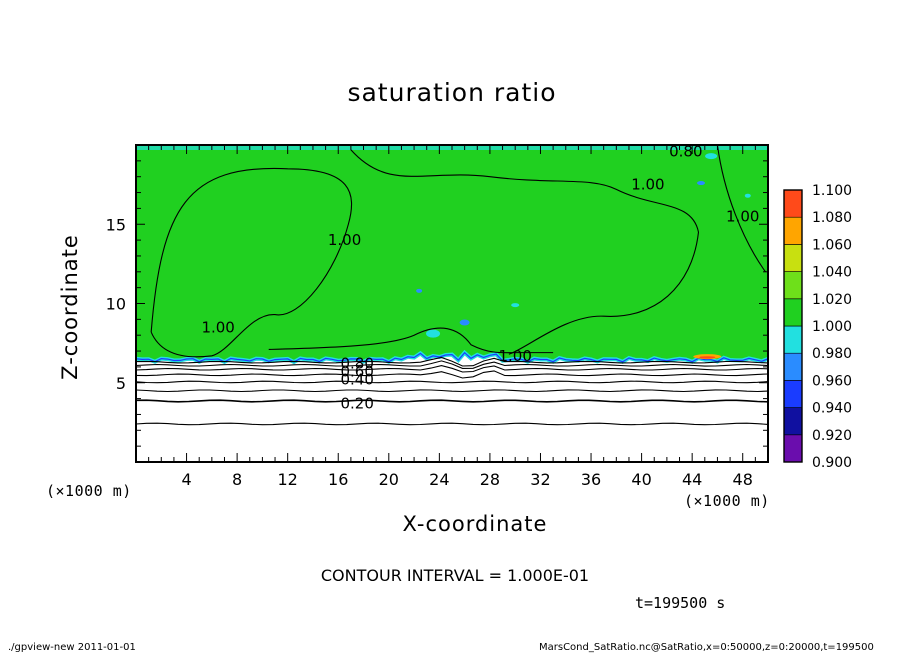 The width and height of the screenshot is (904, 654). I want to click on colorbar-frame, so click(793, 326).